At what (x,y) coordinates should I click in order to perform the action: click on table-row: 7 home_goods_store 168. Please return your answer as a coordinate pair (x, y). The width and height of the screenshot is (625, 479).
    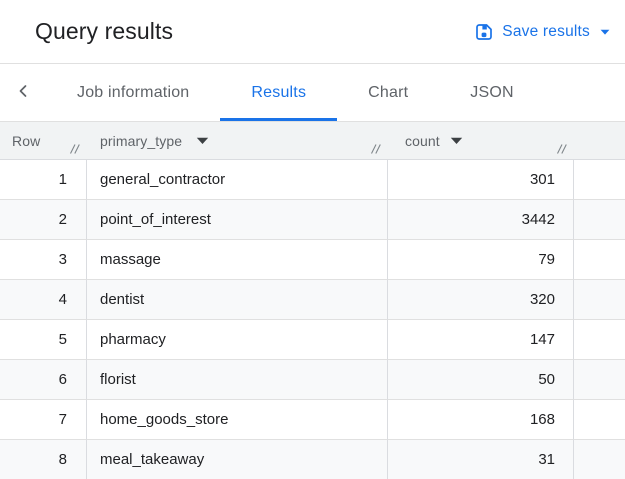
    Looking at the image, I should click on (312, 420).